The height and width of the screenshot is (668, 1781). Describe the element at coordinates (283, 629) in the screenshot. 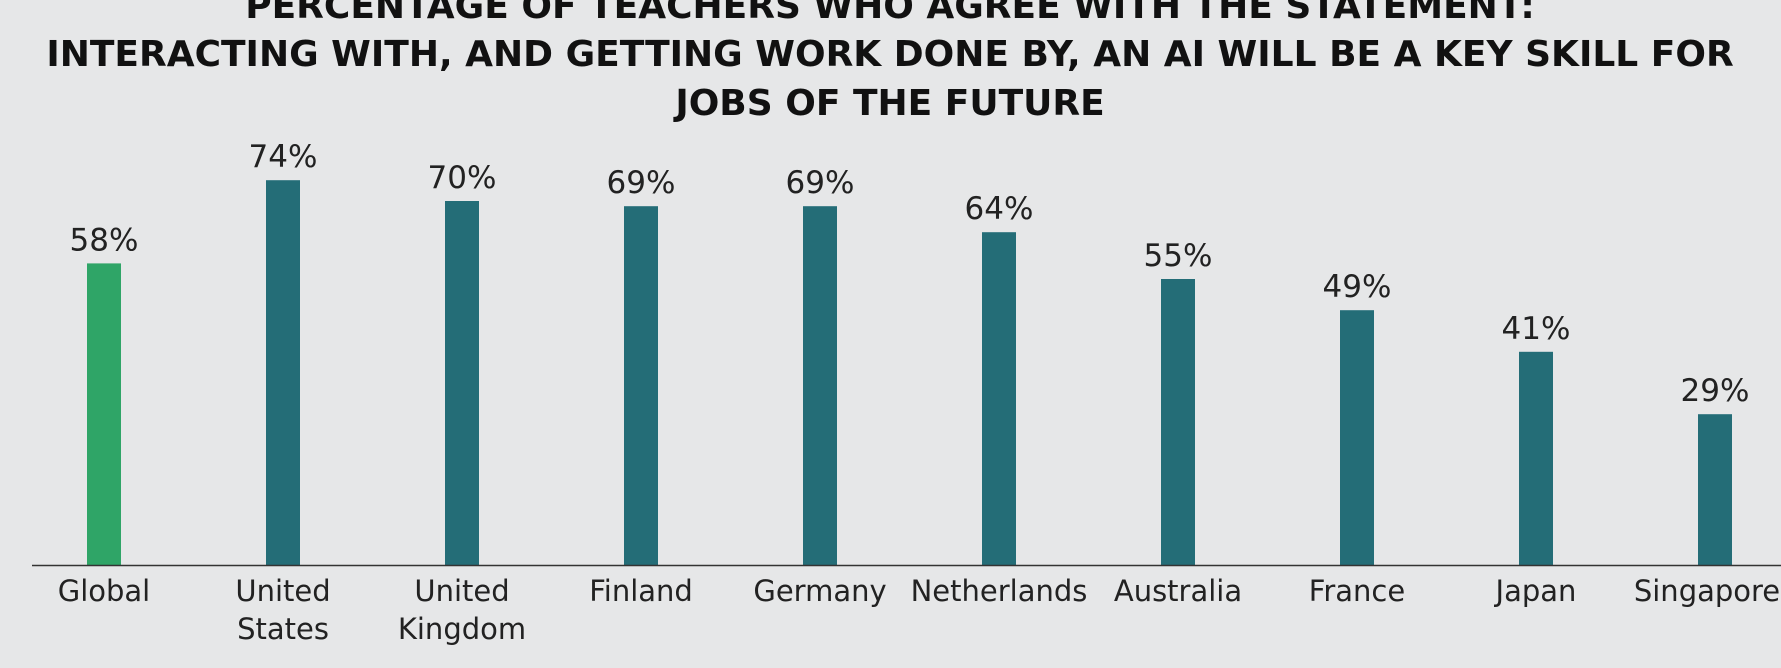

I see `category-label-united-states-line-2: States` at that location.